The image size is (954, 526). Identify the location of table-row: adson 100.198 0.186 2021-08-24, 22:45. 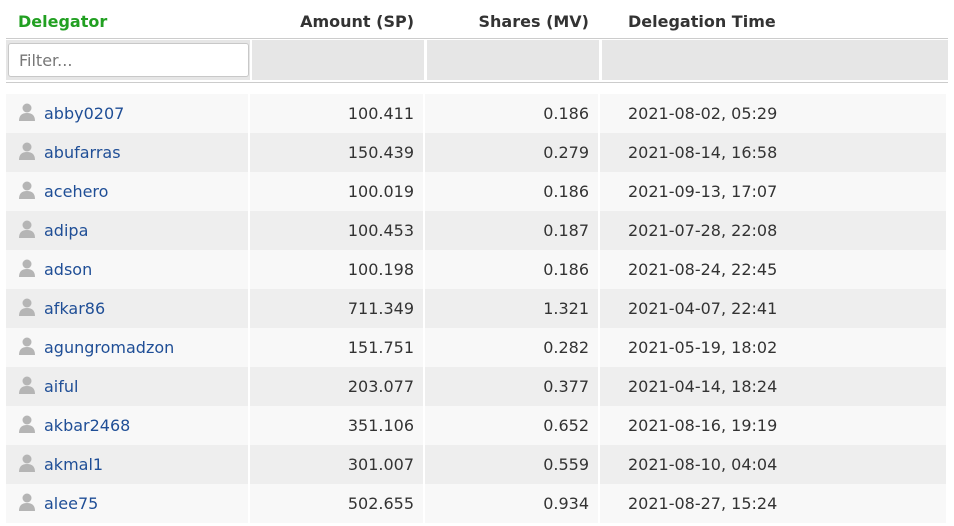
(477, 269).